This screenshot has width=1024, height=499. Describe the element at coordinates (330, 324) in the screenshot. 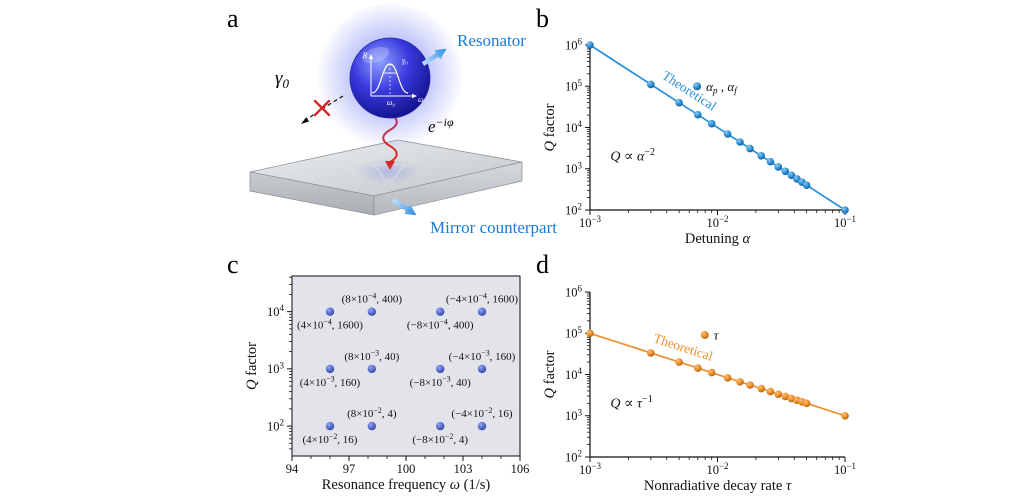

I see `point-label: (4×10−4, 1600)` at that location.